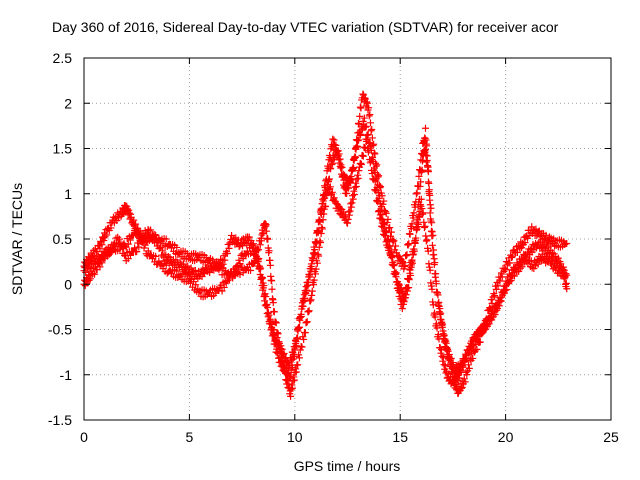 The width and height of the screenshot is (640, 480). I want to click on x-axis-label: GPS time / hours, so click(347, 466).